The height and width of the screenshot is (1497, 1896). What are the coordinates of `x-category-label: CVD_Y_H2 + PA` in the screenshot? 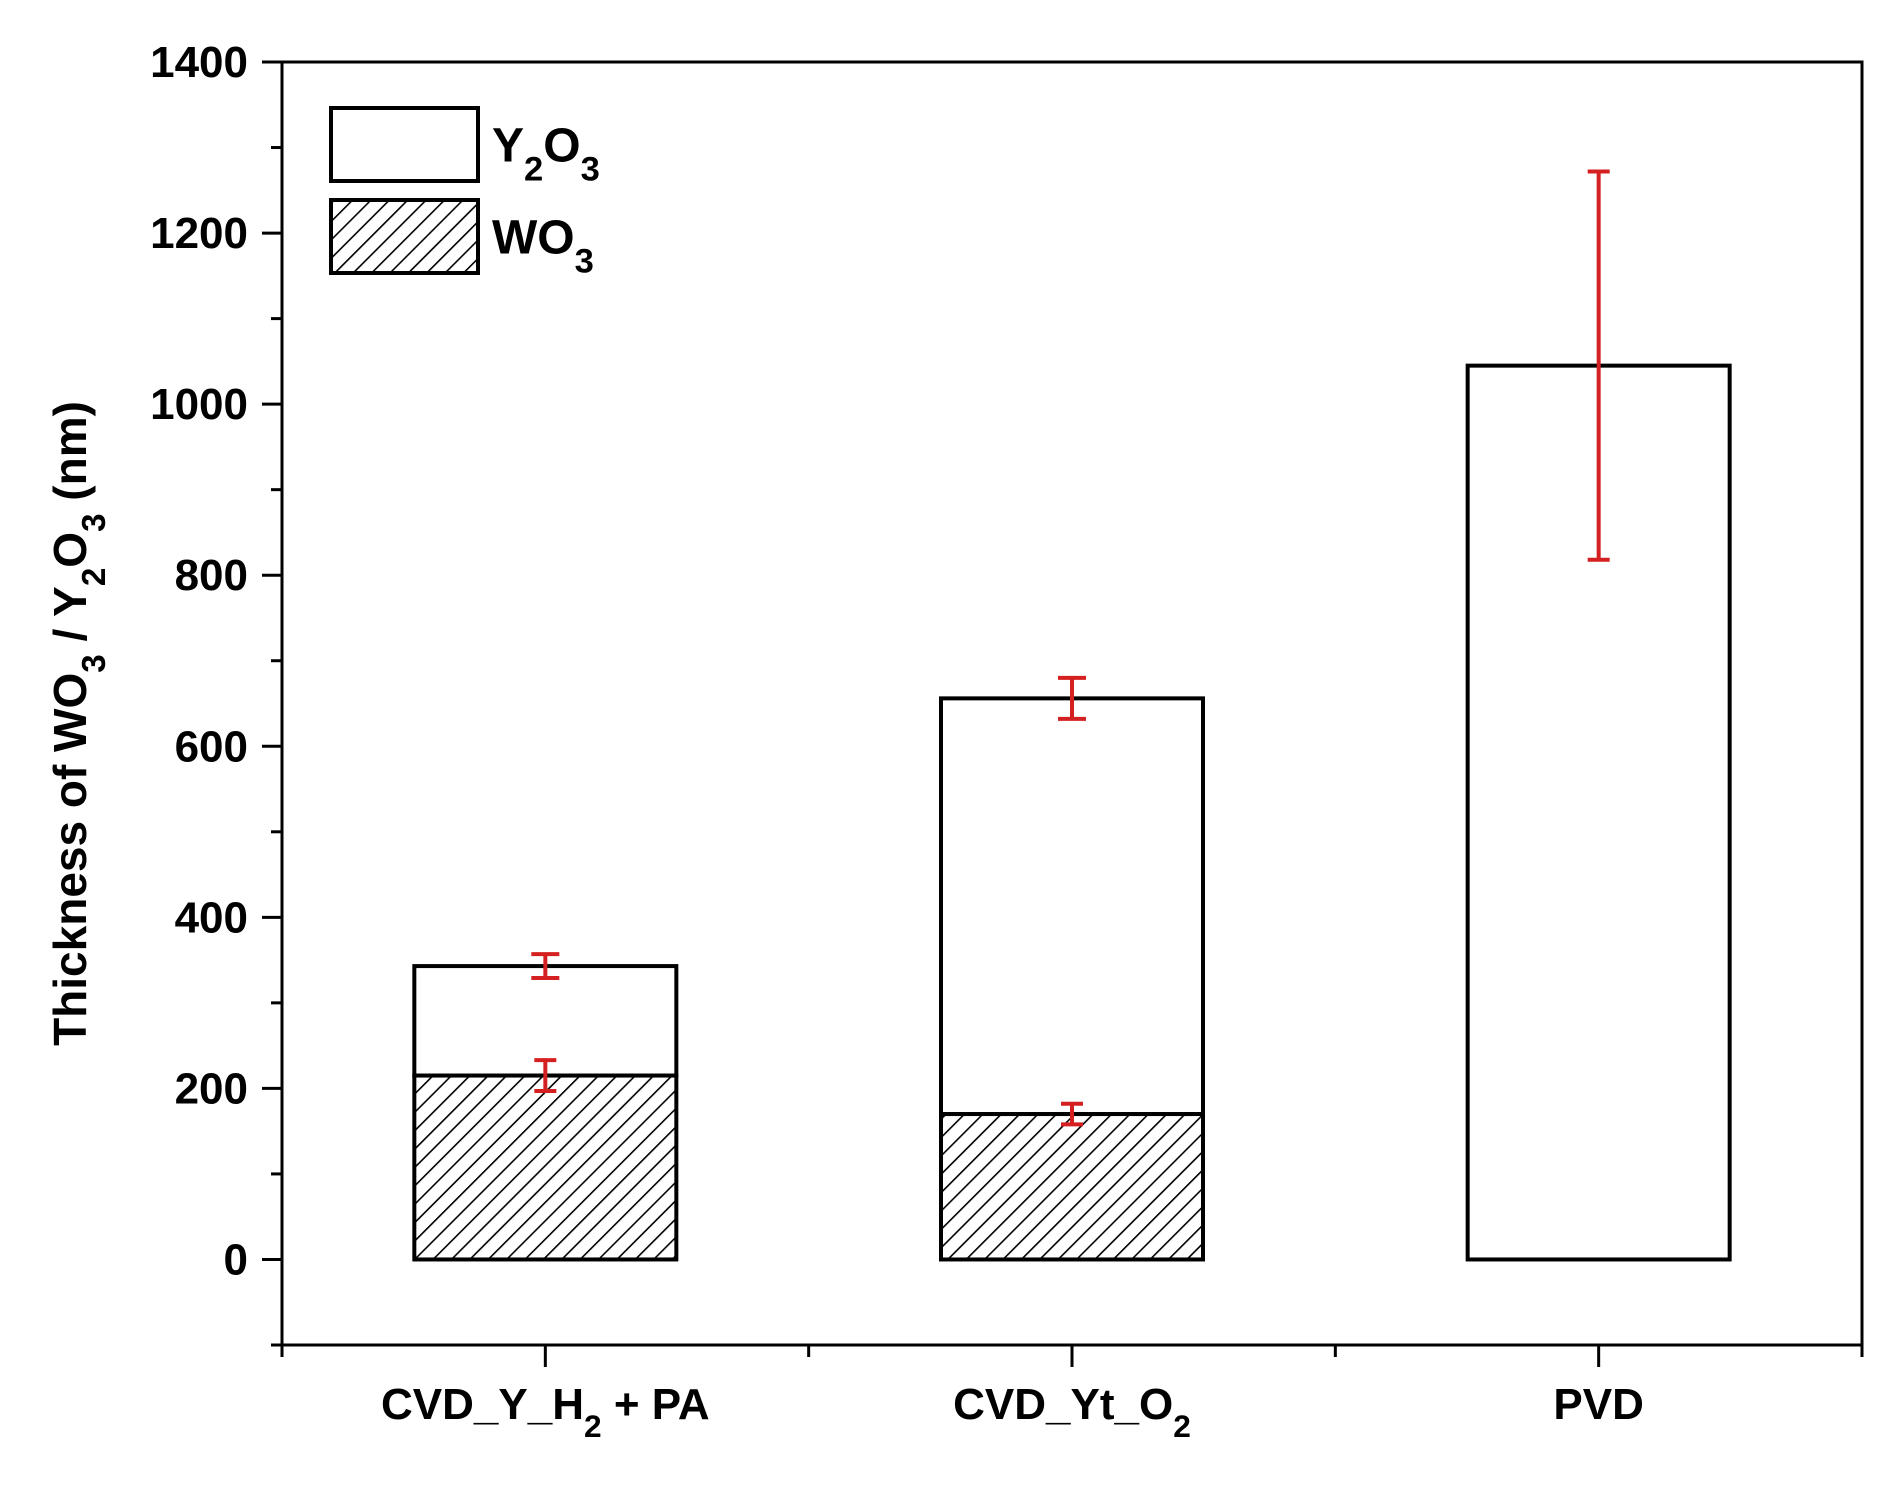 It's located at (545, 1412).